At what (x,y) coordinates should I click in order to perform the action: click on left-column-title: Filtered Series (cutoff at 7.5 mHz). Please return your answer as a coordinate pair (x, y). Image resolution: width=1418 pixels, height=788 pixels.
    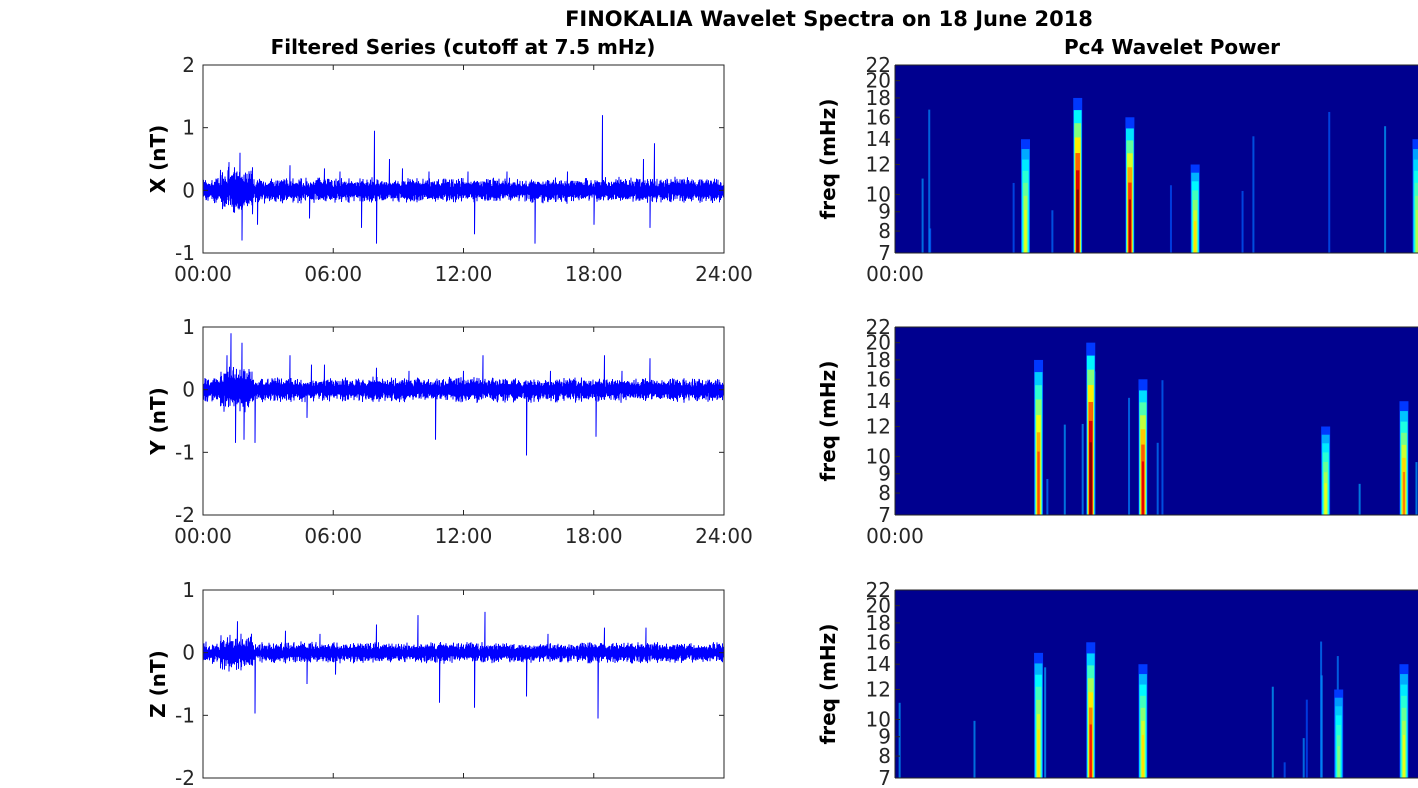
    Looking at the image, I should click on (463, 47).